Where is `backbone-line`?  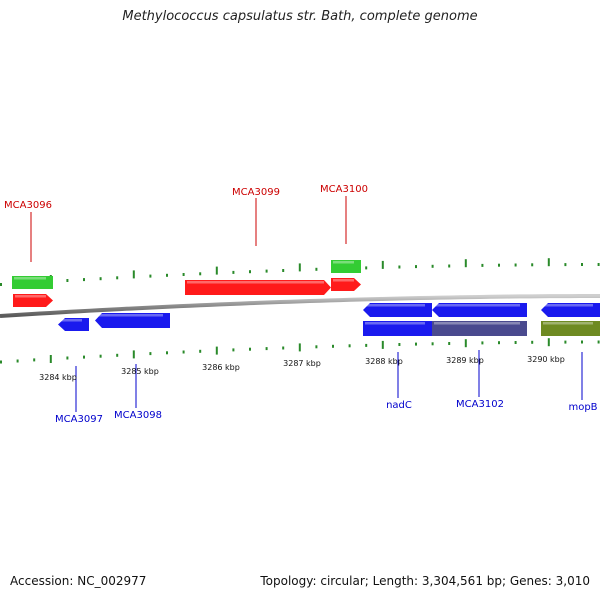
backbone-line is located at coordinates (300, 306).